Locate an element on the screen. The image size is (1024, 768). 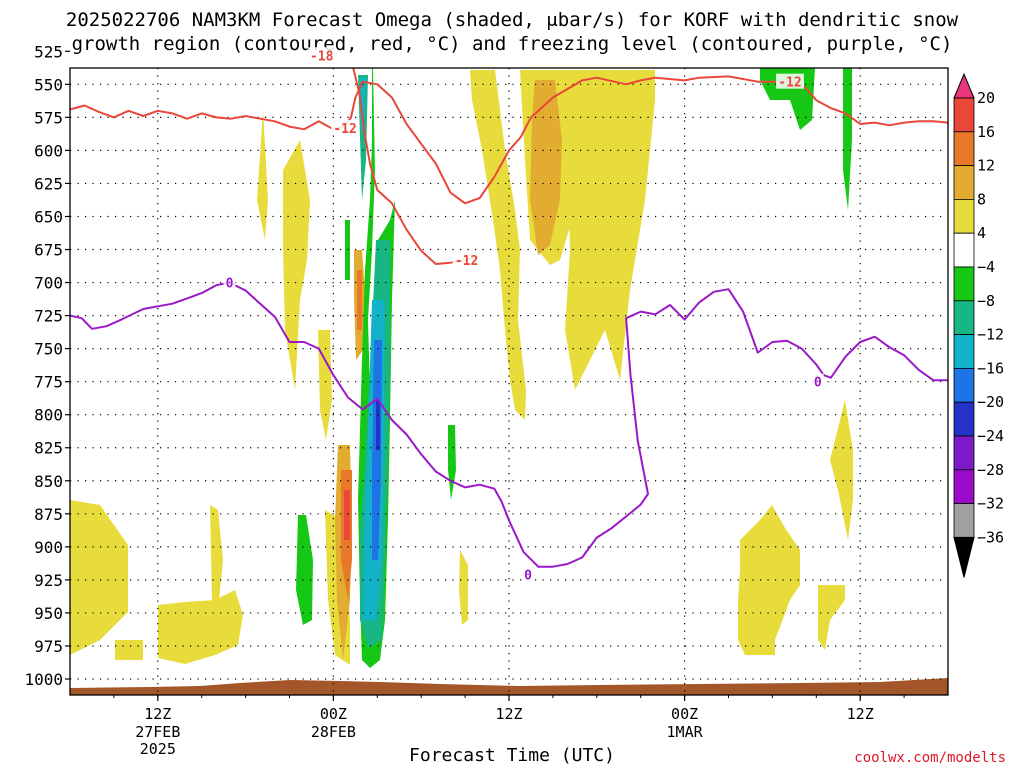
colorbar-label: −12 is located at coordinates (990, 335).